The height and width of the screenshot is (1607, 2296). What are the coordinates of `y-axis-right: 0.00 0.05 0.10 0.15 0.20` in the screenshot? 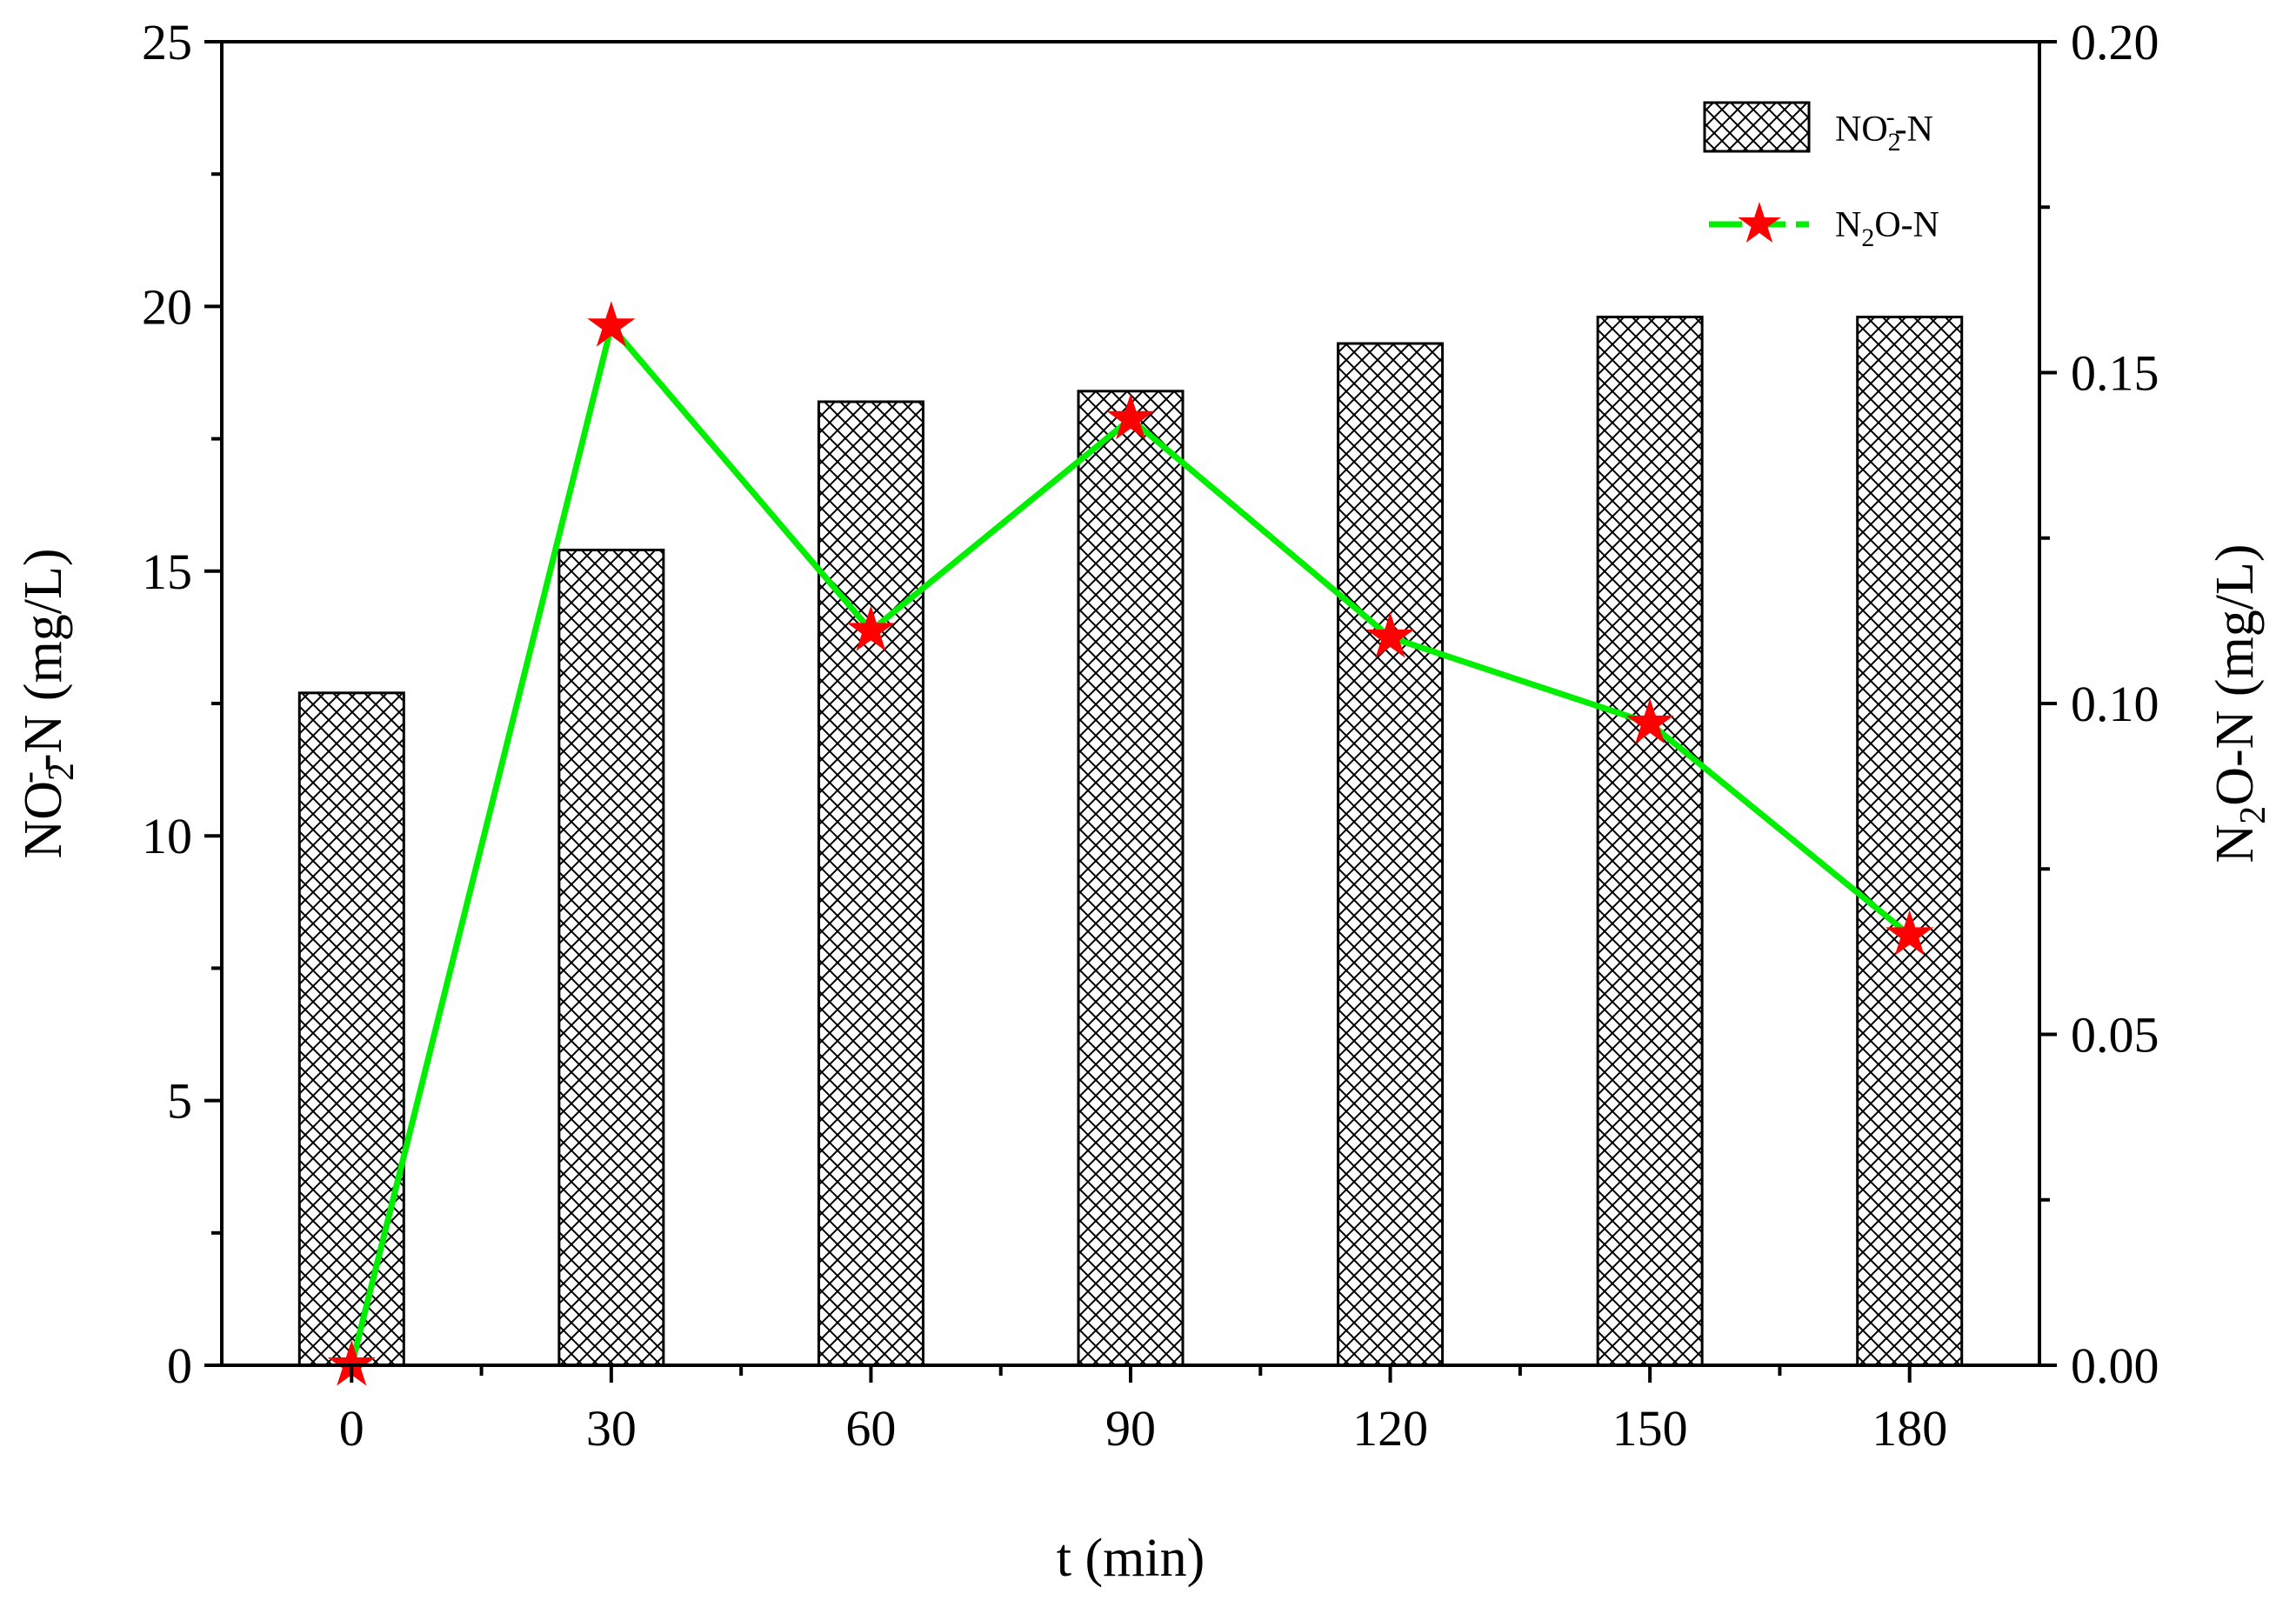 It's located at (2099, 704).